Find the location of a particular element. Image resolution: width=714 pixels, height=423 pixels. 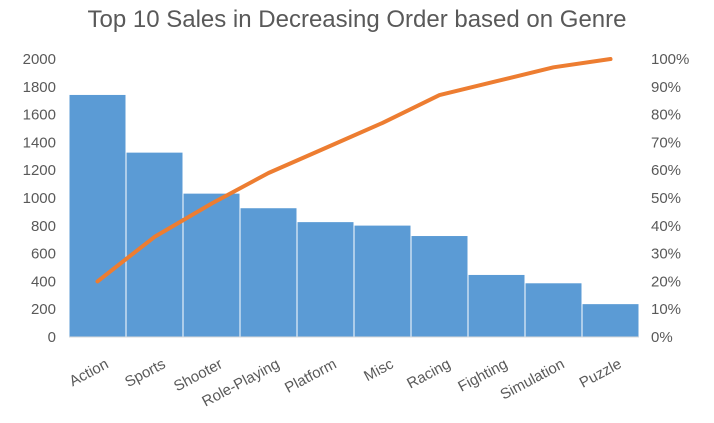

y-axis-tick-label: 1200 is located at coordinates (39, 170).